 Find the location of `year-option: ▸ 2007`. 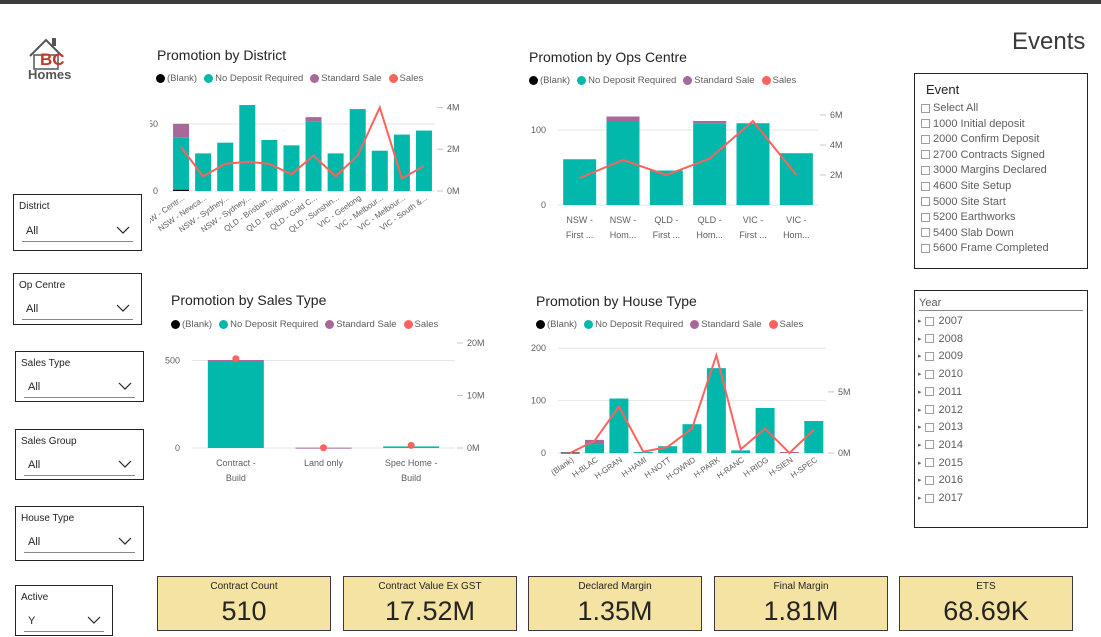

year-option: ▸ 2007 is located at coordinates (940, 321).